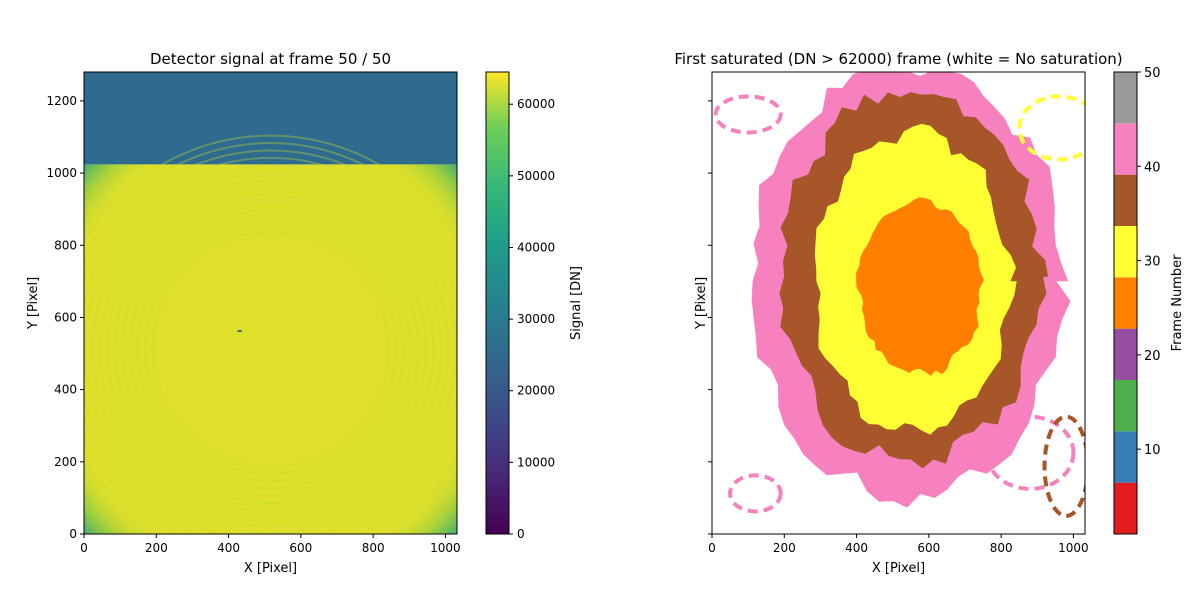 Image resolution: width=1200 pixels, height=600 pixels. What do you see at coordinates (1152, 356) in the screenshot?
I see `saturation-colorbar-tick-label: 20` at bounding box center [1152, 356].